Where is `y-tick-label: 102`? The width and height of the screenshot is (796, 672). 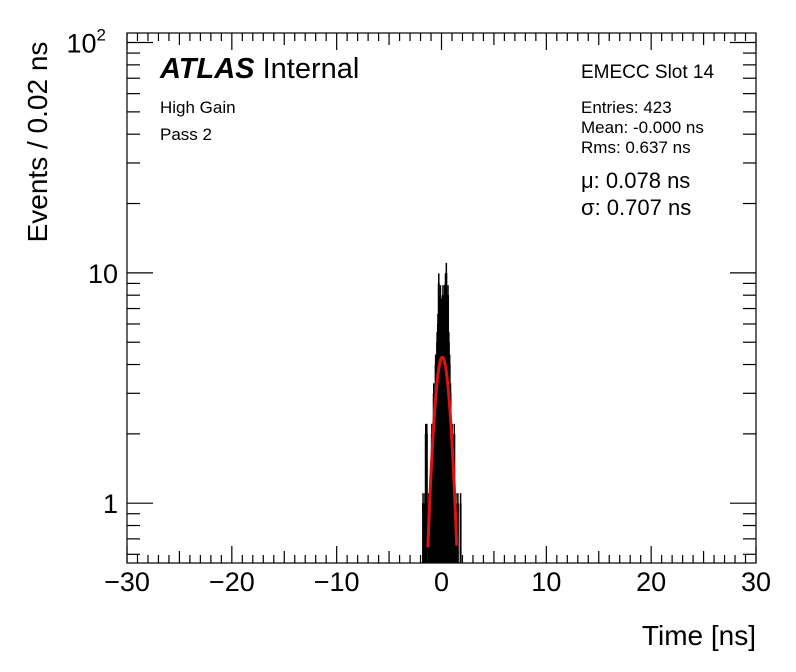 y-tick-label: 102 is located at coordinates (86, 42).